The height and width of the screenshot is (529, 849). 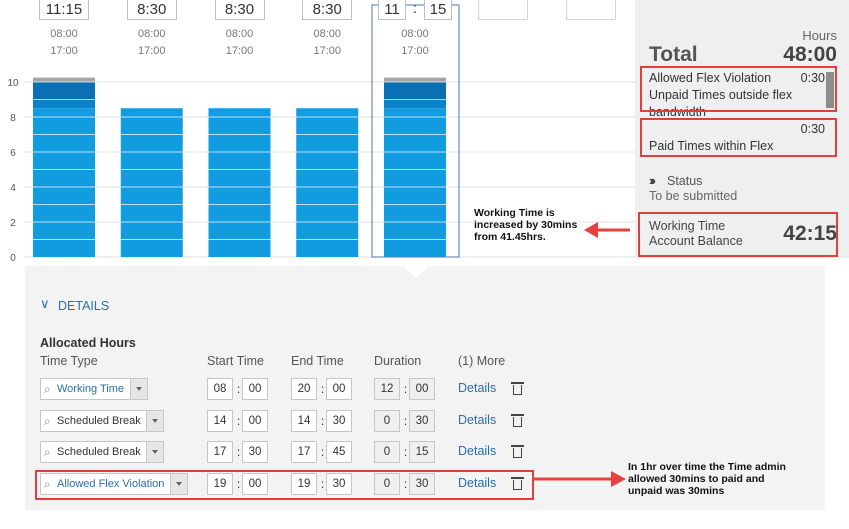 What do you see at coordinates (819, 35) in the screenshot?
I see `hours-label: Hours` at bounding box center [819, 35].